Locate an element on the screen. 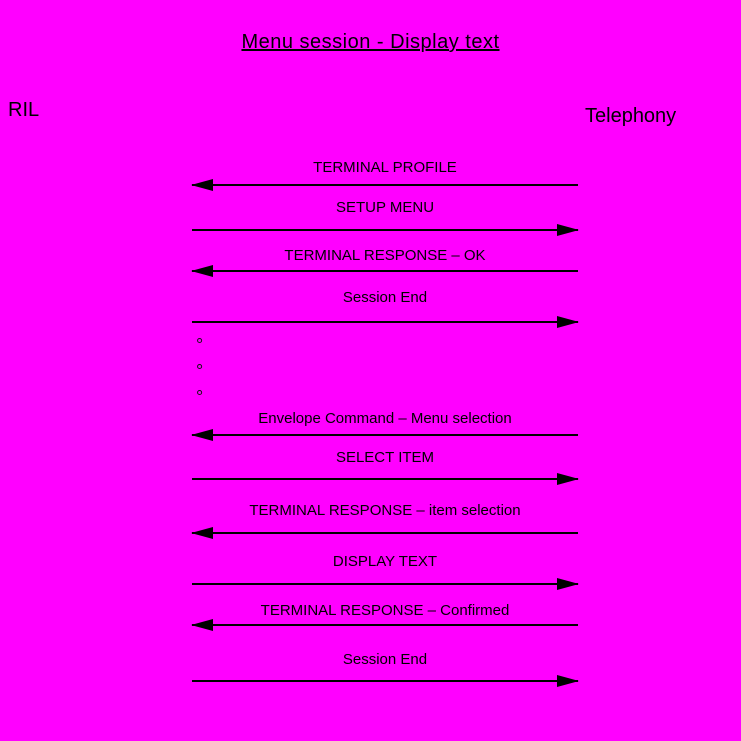  message-label: TERMINAL RESPONSE – item selection is located at coordinates (385, 510).